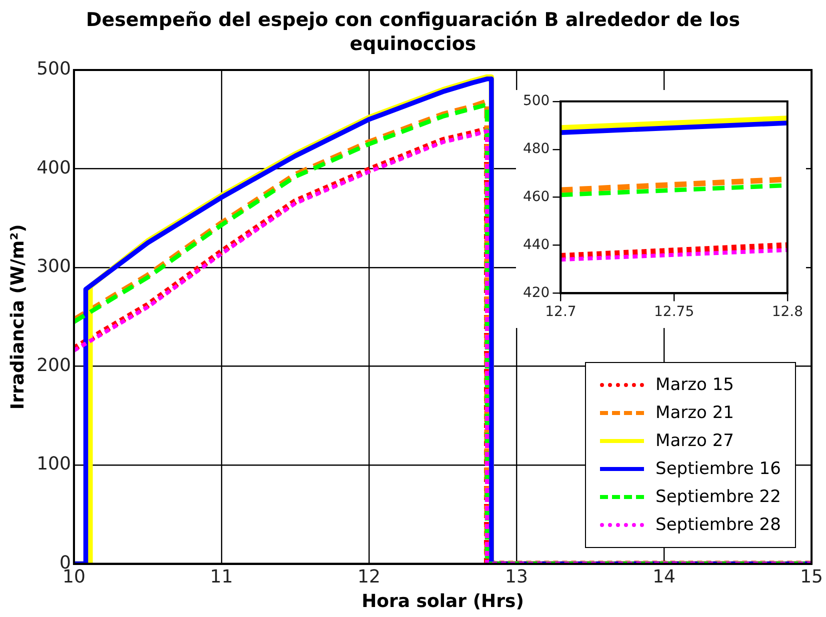 This screenshot has height=617, width=826. What do you see at coordinates (664, 577) in the screenshot?
I see `x-tick-label: 14` at bounding box center [664, 577].